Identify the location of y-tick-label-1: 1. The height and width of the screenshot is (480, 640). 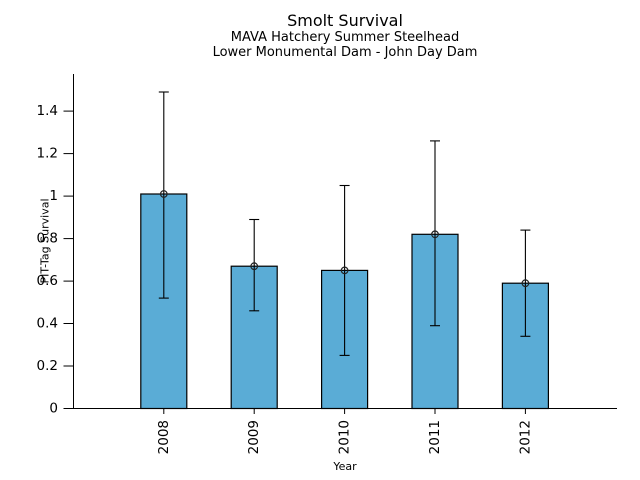
(53, 196).